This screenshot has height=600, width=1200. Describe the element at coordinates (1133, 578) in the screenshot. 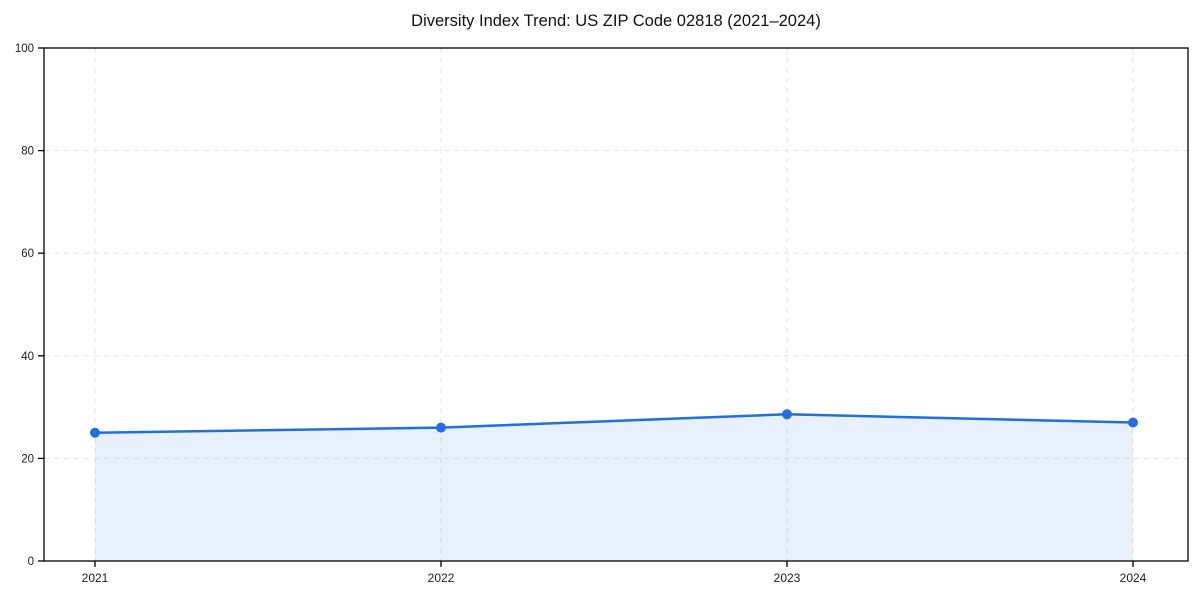

I see `x-tick-label: 2024` at that location.